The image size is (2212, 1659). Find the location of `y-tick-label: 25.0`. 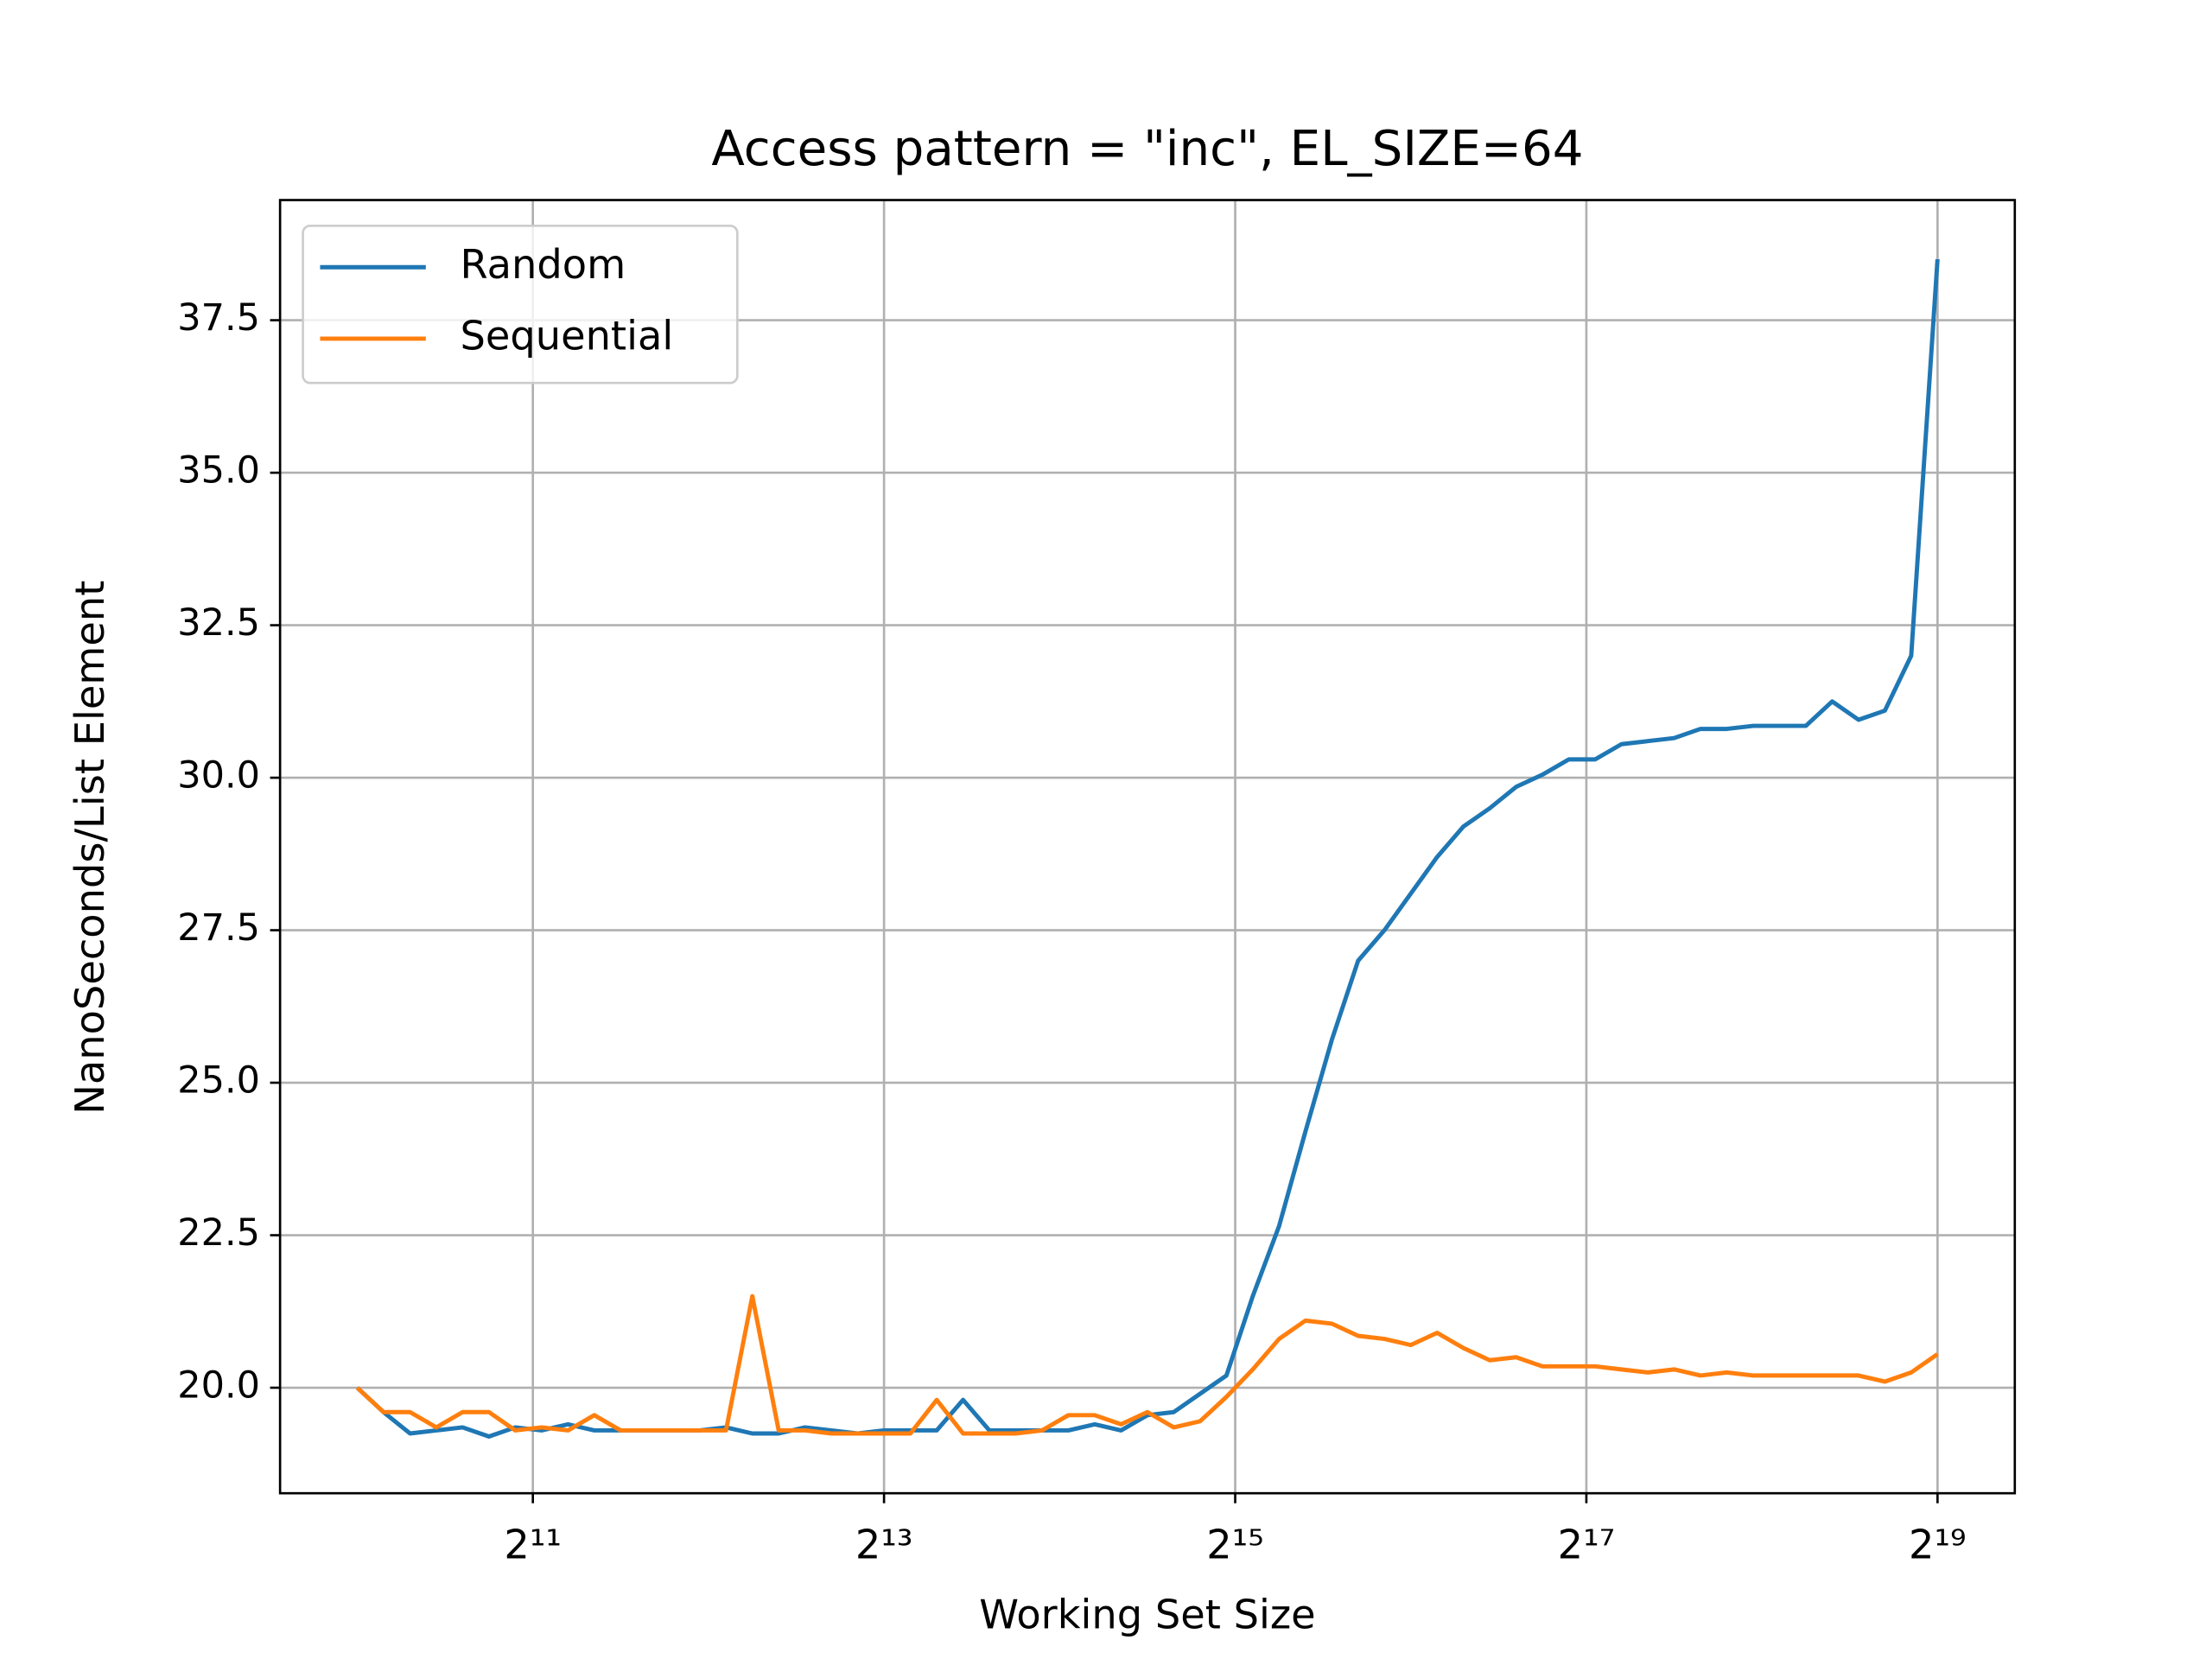

y-tick-label: 25.0 is located at coordinates (218, 1081).